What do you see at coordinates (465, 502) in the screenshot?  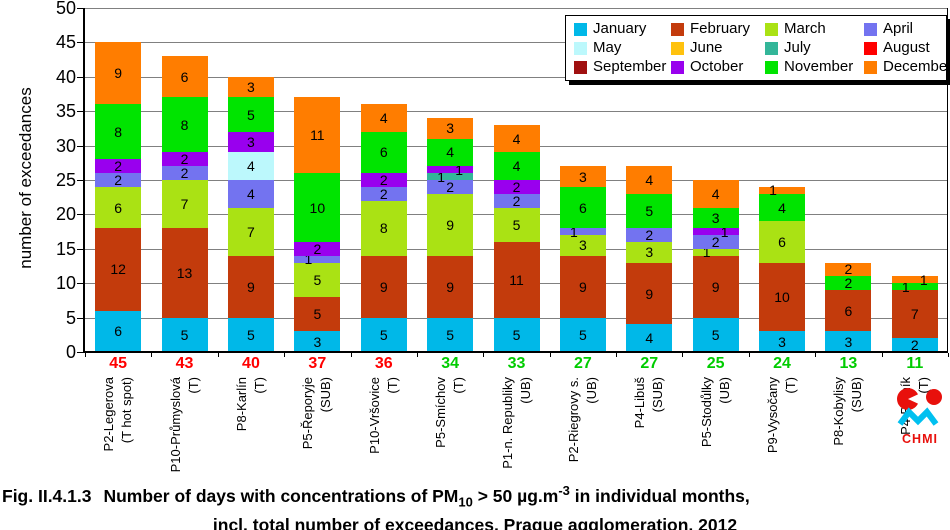 I see `caption-subscript: 10` at bounding box center [465, 502].